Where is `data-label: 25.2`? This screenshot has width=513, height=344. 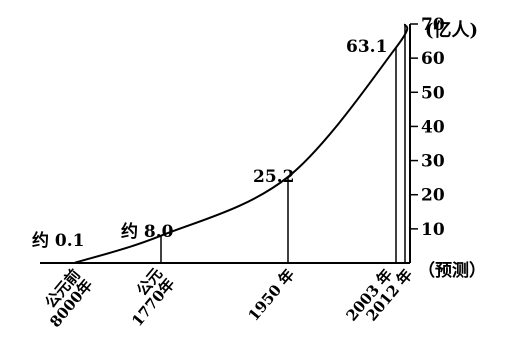 data-label: 25.2 is located at coordinates (273, 177).